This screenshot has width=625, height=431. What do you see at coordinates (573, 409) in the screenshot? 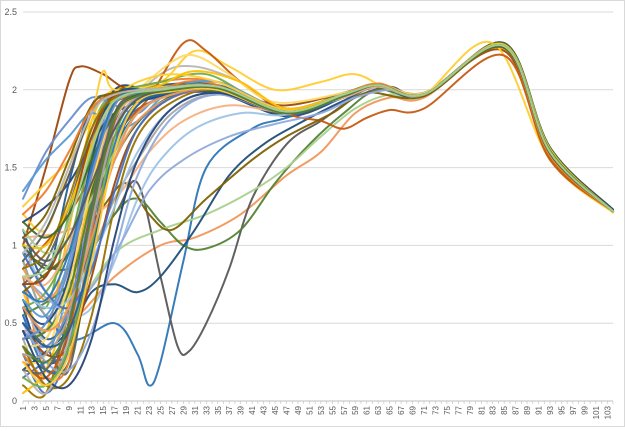
I see `x-tick-label: 97` at bounding box center [573, 409].